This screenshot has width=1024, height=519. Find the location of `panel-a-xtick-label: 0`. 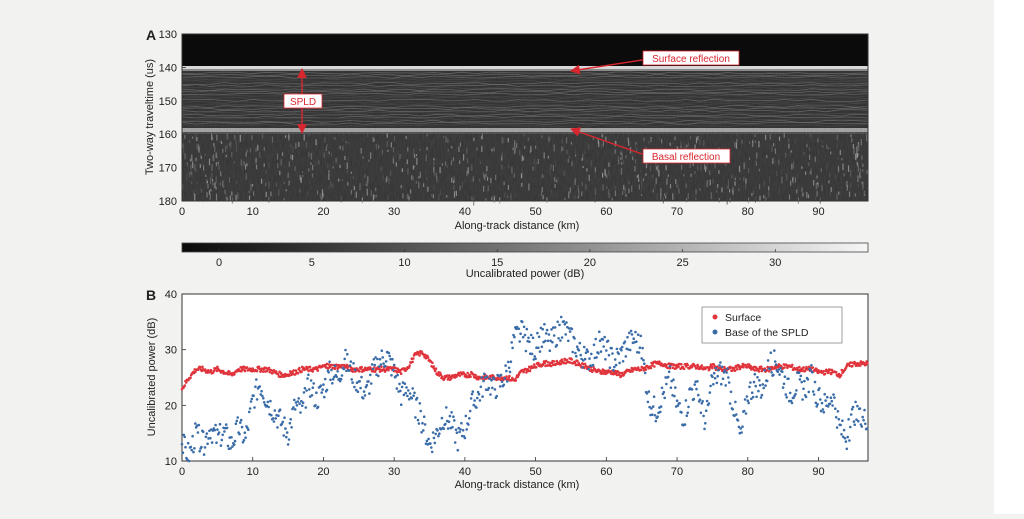

panel-a-xtick-label: 0 is located at coordinates (182, 212).